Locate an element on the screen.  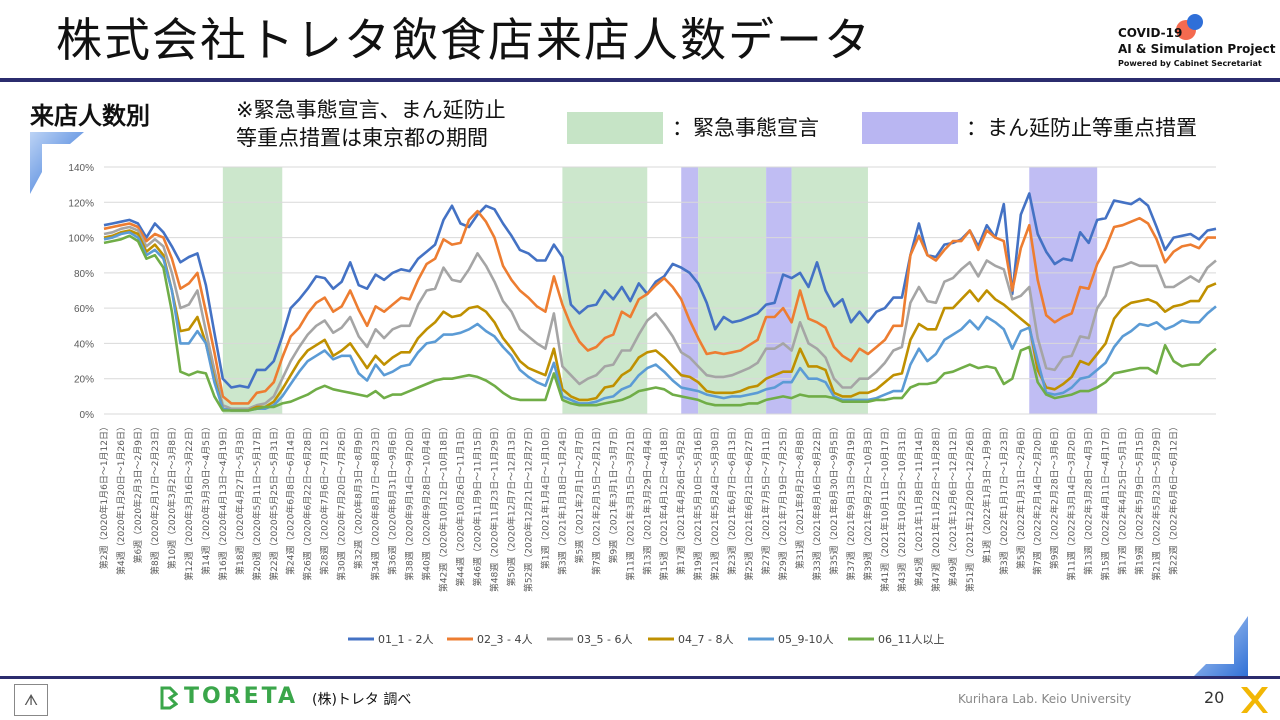
x-tick-label: 第34週（2020年8月17日～8月23日） is located at coordinates (376, 501).